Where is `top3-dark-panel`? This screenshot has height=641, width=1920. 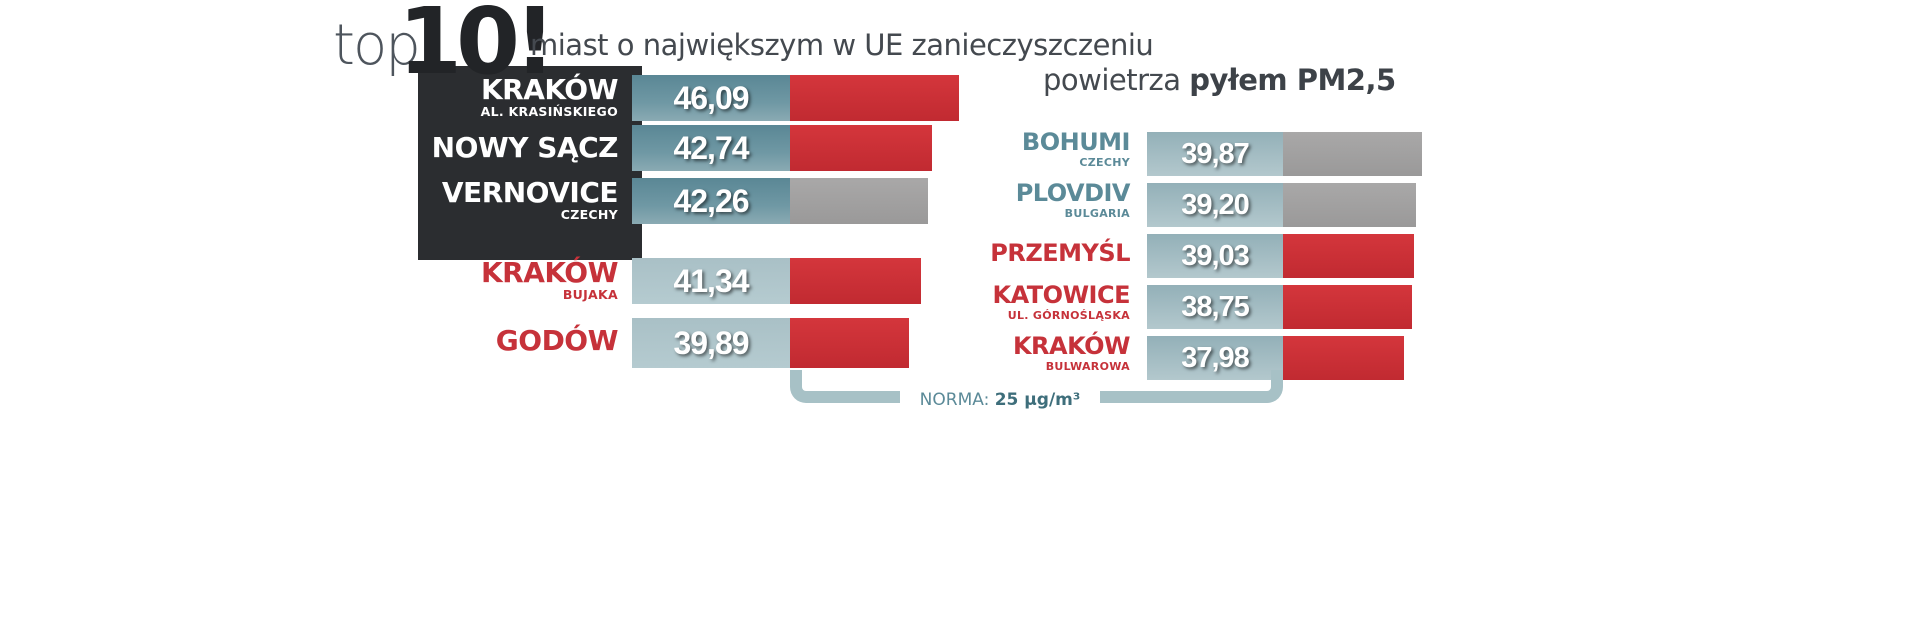
top3-dark-panel is located at coordinates (530, 163).